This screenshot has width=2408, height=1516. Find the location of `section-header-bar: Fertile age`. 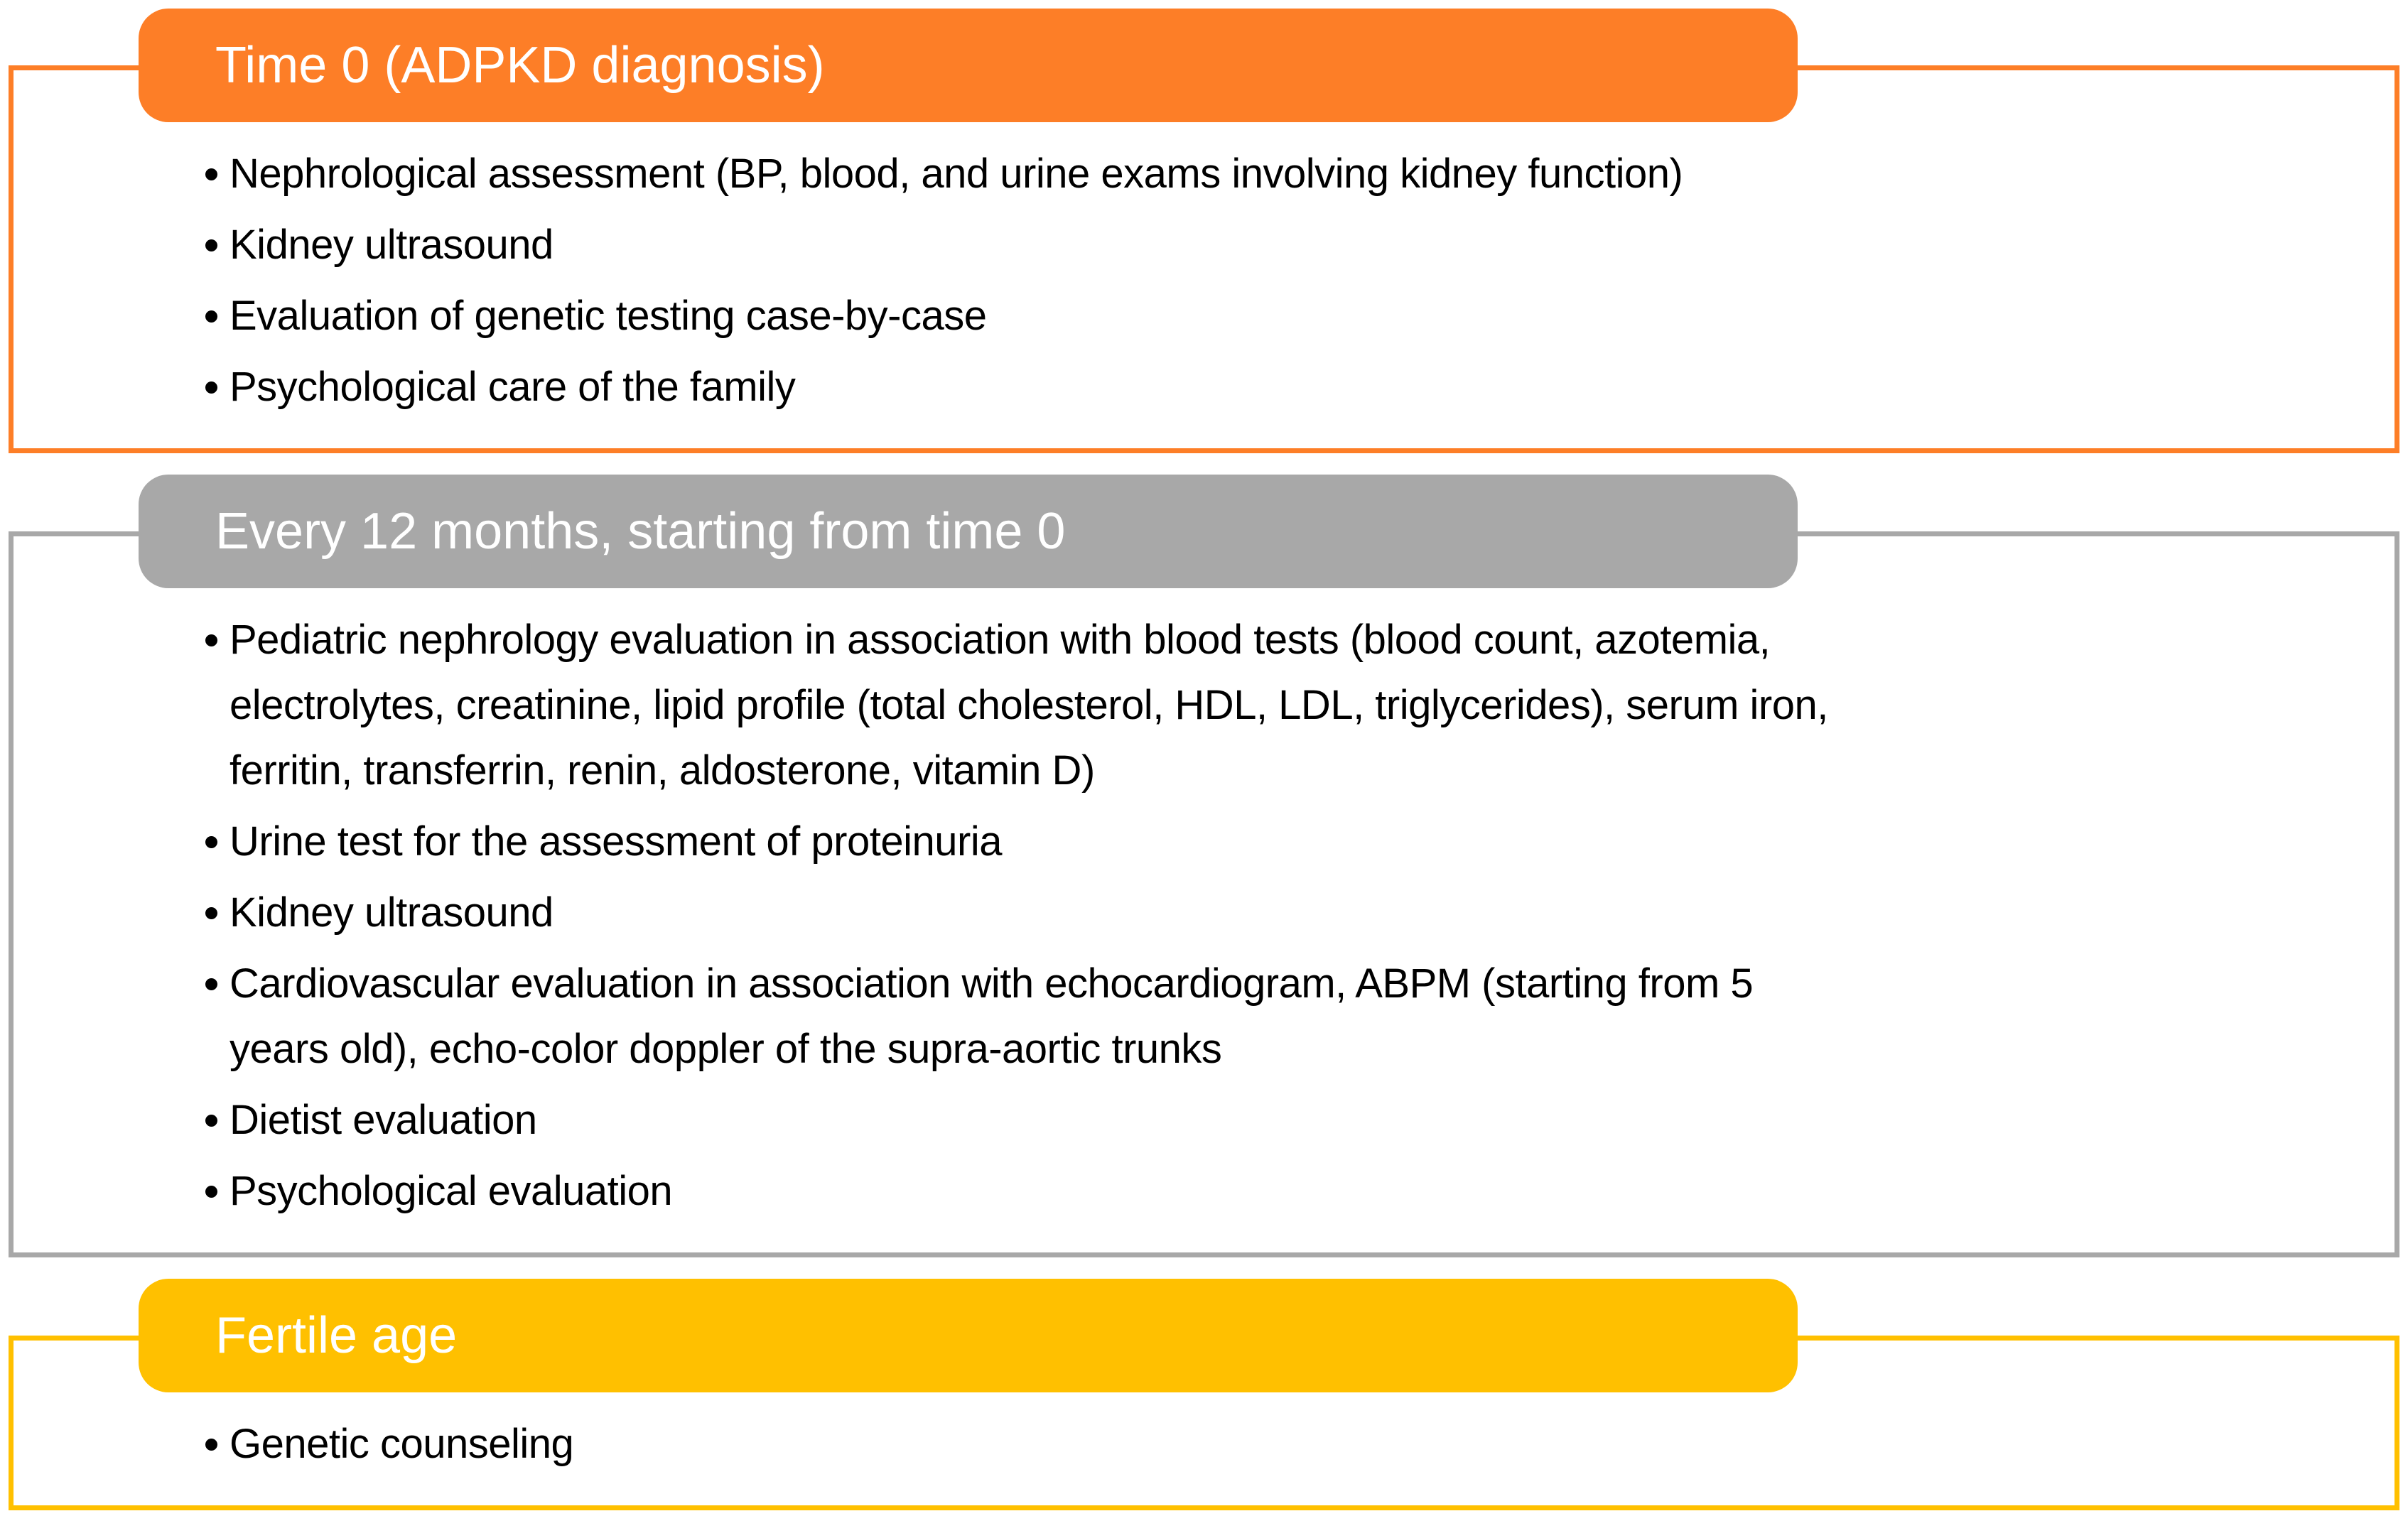

section-header-bar: Fertile age is located at coordinates (968, 1335).